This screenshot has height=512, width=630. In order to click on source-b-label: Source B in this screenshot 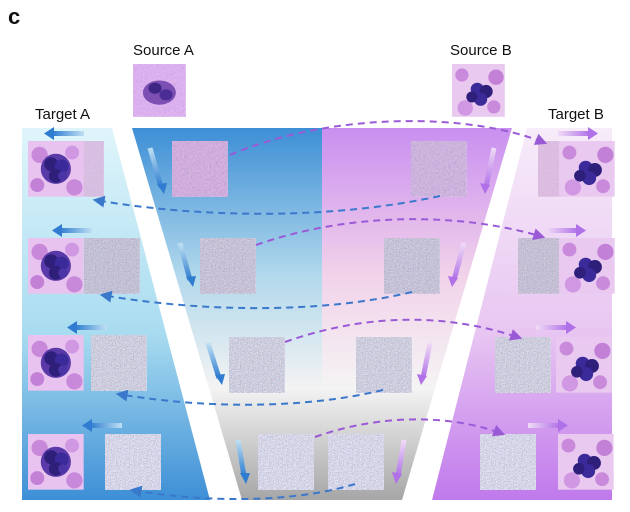, I will do `click(481, 50)`.